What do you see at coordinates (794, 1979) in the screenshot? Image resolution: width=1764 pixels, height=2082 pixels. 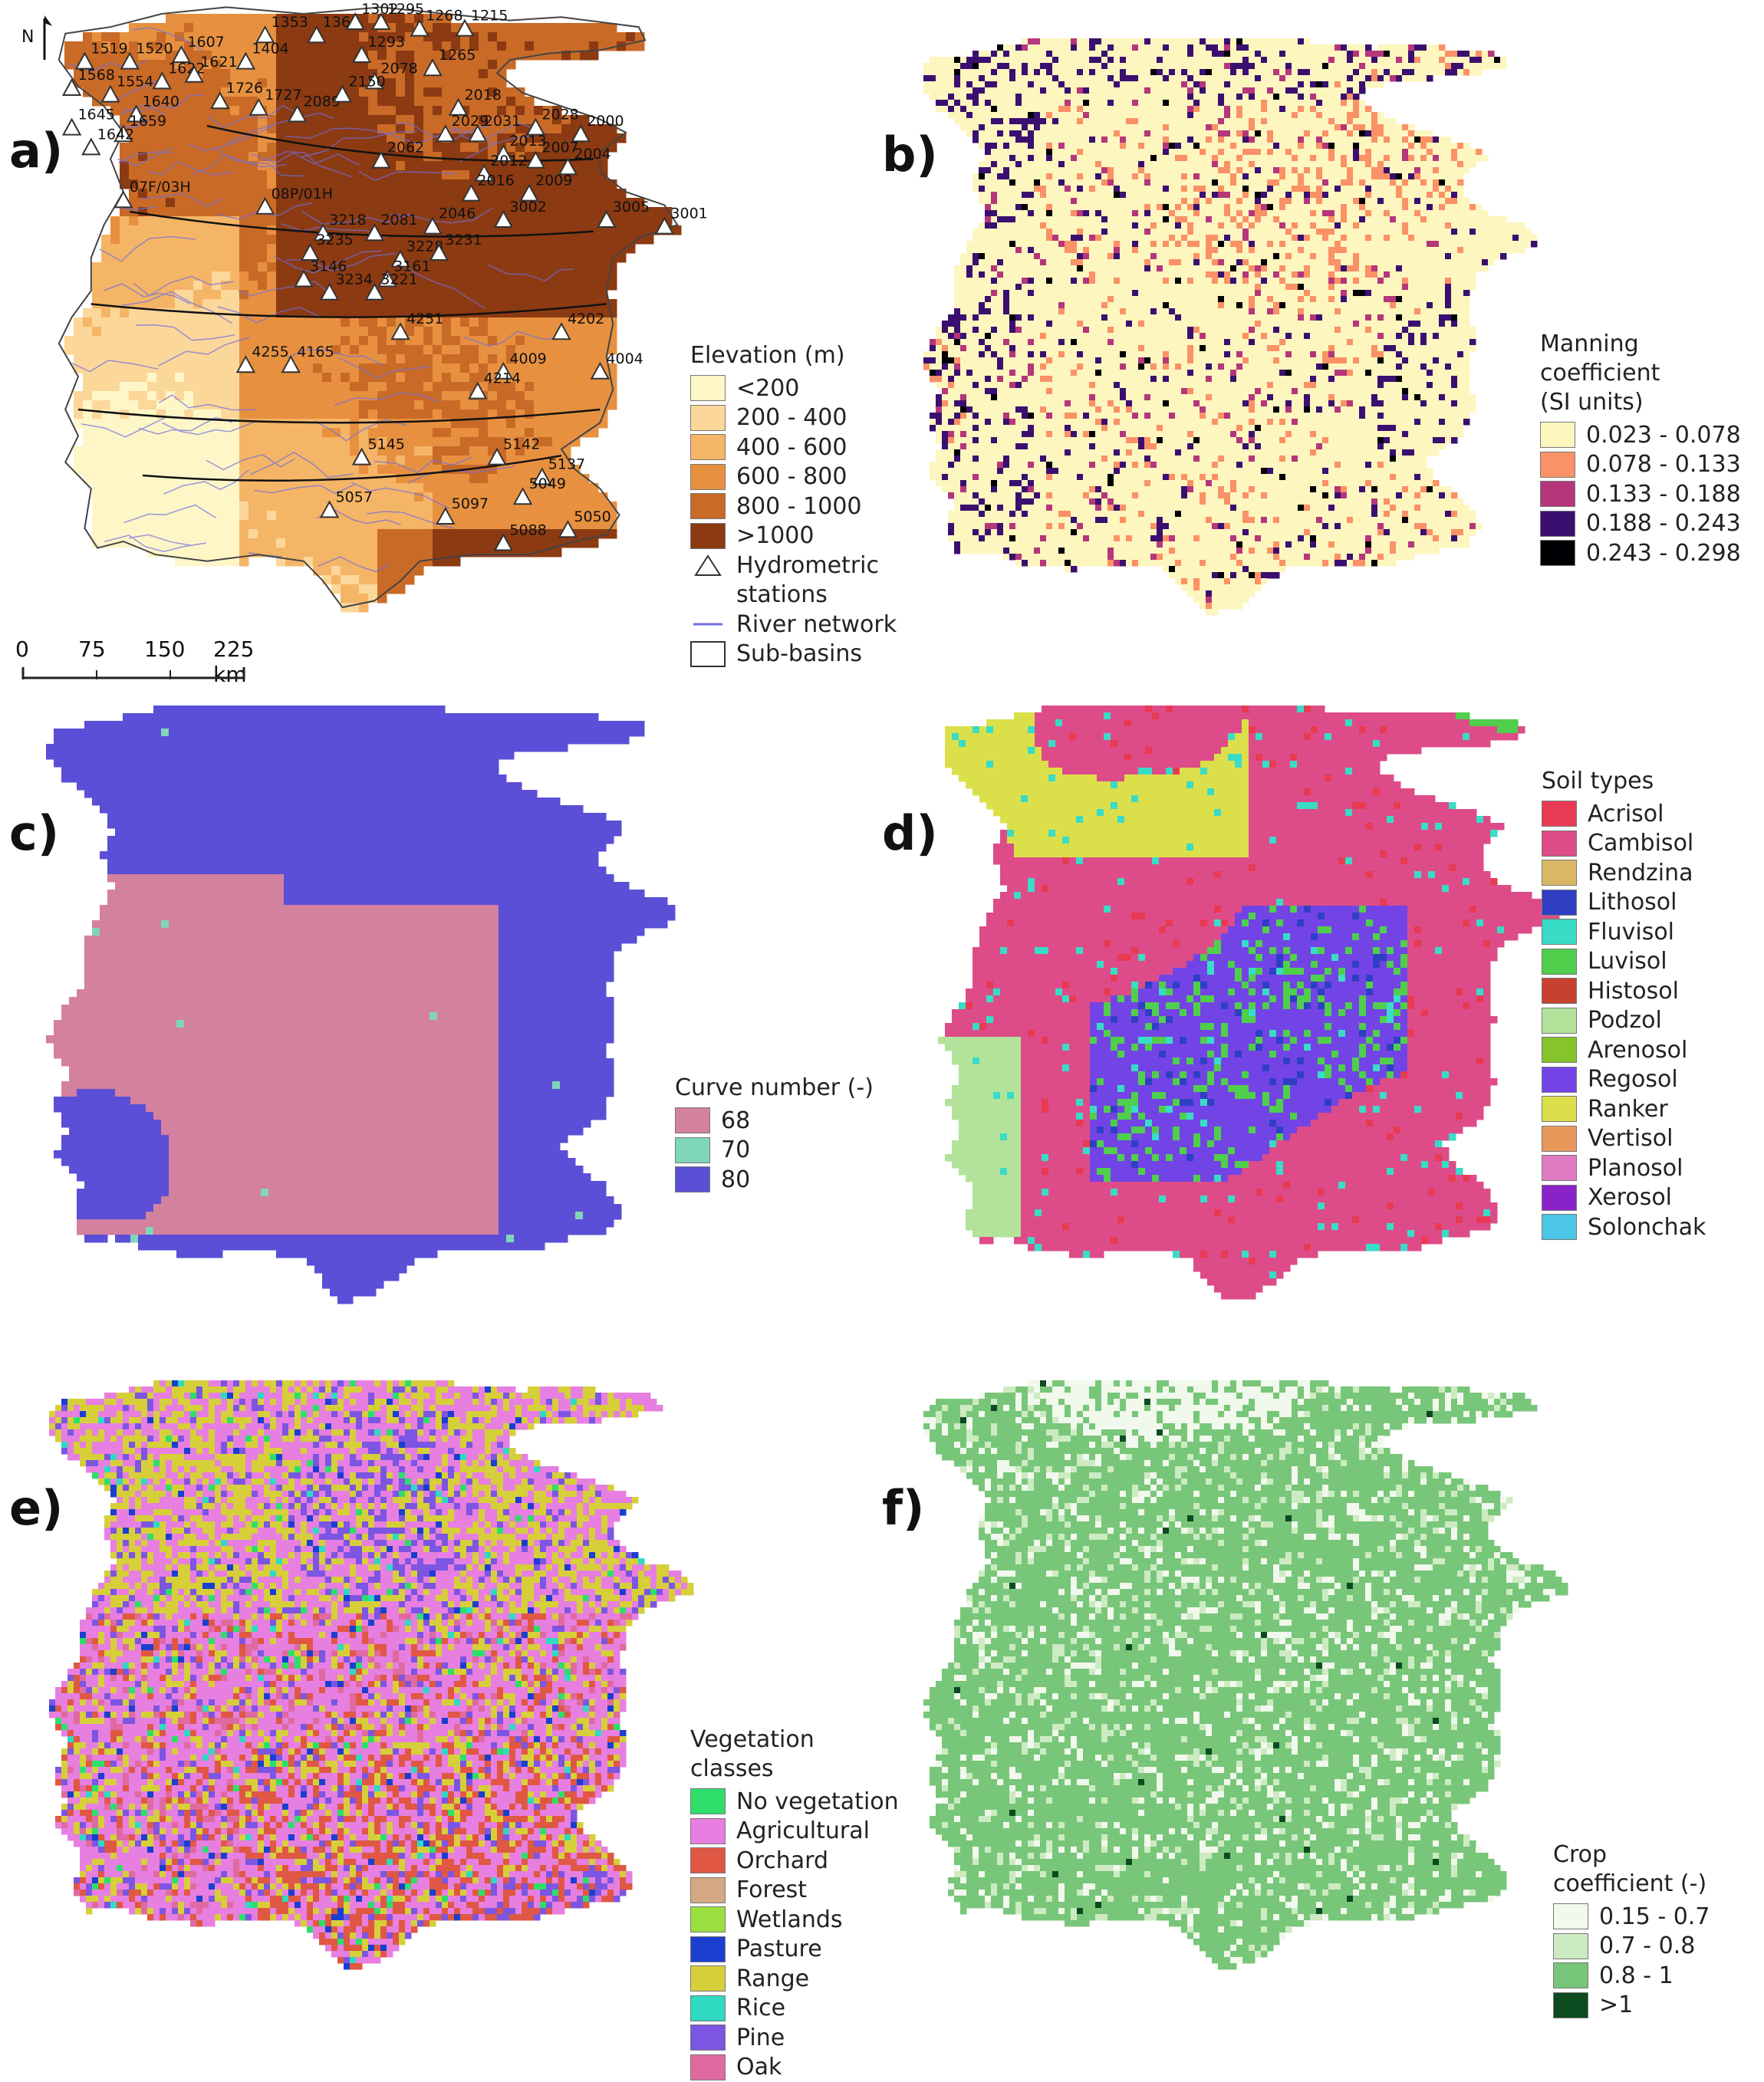 I see `vegetation-legend-item: Range` at bounding box center [794, 1979].